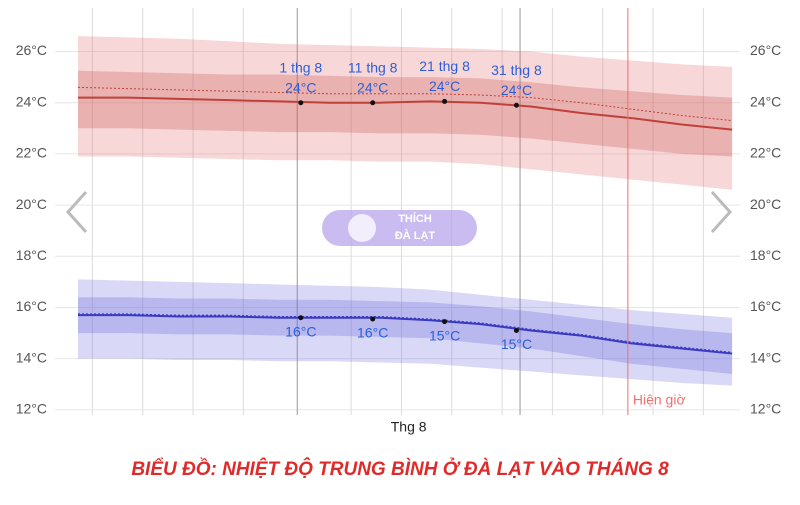 The height and width of the screenshot is (505, 800). Describe the element at coordinates (516, 70) in the screenshot. I see `marker-date: 31 thg 8` at that location.